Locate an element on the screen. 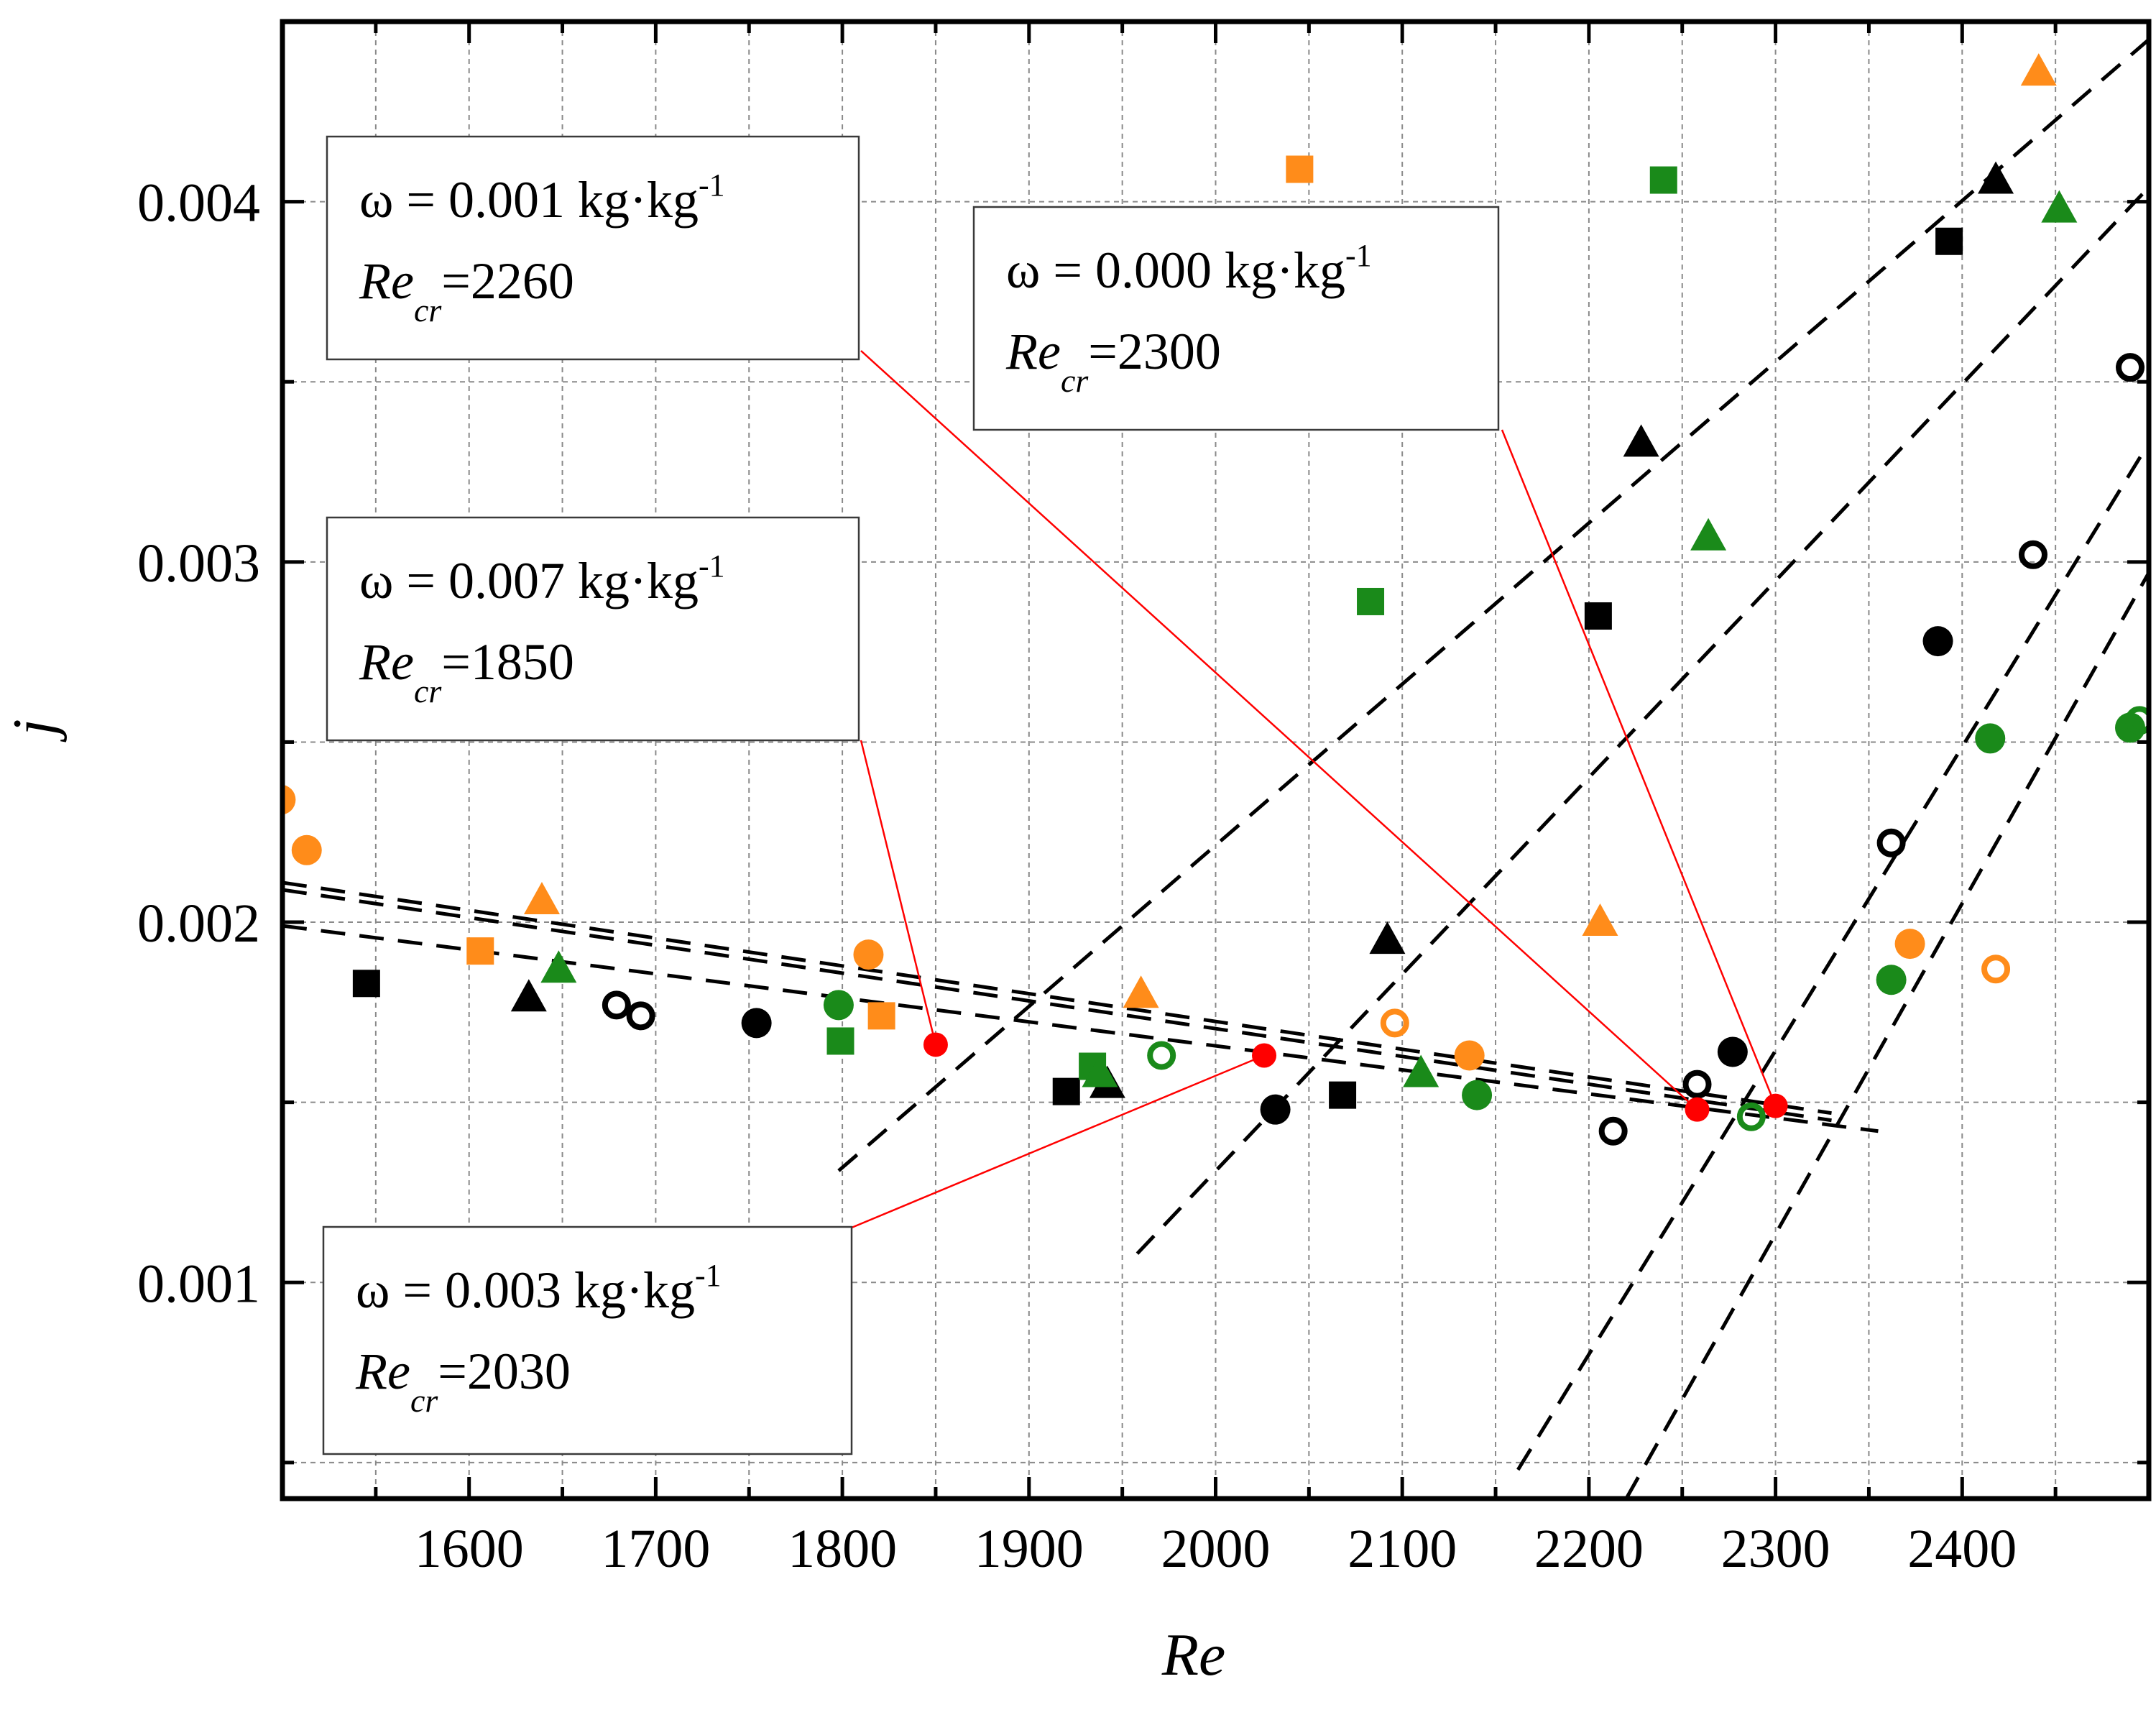  annotation-w-0001-omega: ω = 0.001 kg·kg-1 is located at coordinates (542, 198).